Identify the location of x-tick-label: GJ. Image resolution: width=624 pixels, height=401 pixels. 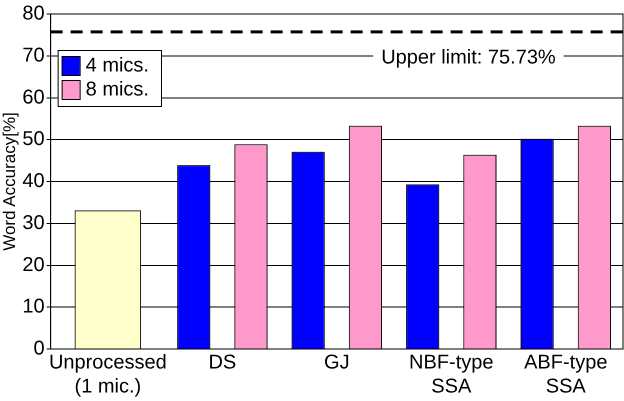
(337, 363).